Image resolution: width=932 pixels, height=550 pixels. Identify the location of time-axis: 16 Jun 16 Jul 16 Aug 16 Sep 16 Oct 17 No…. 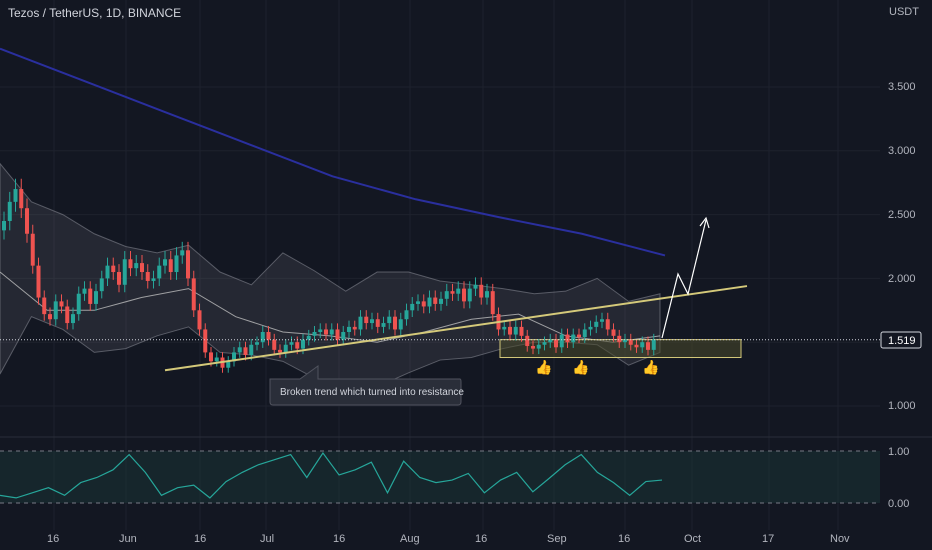
(448, 539).